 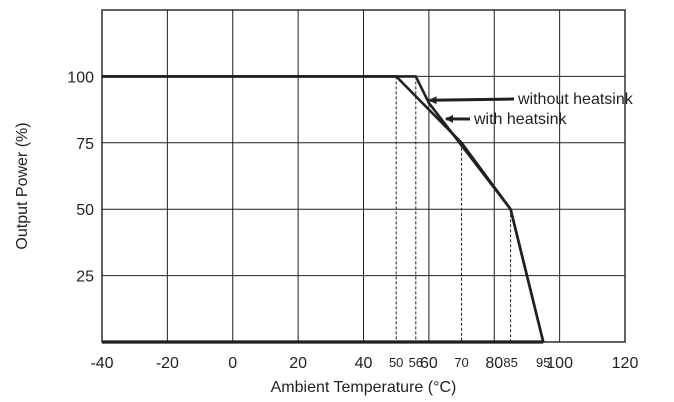 What do you see at coordinates (625, 363) in the screenshot?
I see `x-tick-120: 120` at bounding box center [625, 363].